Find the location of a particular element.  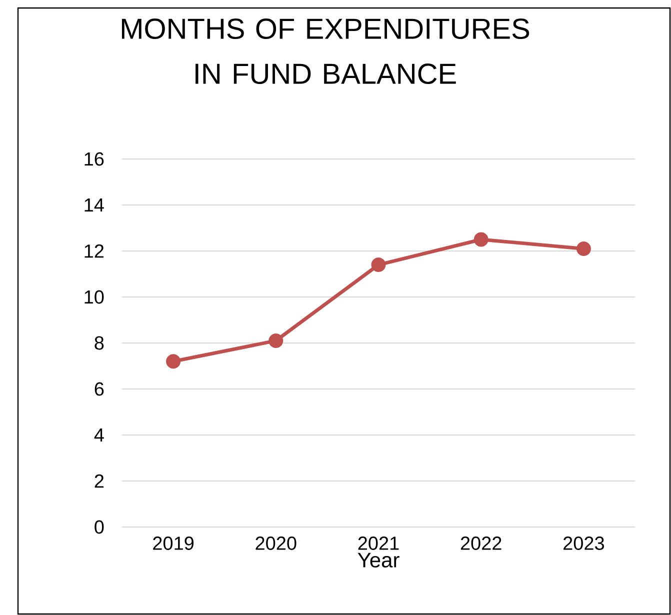

x-tick-label: 2022 is located at coordinates (481, 543).